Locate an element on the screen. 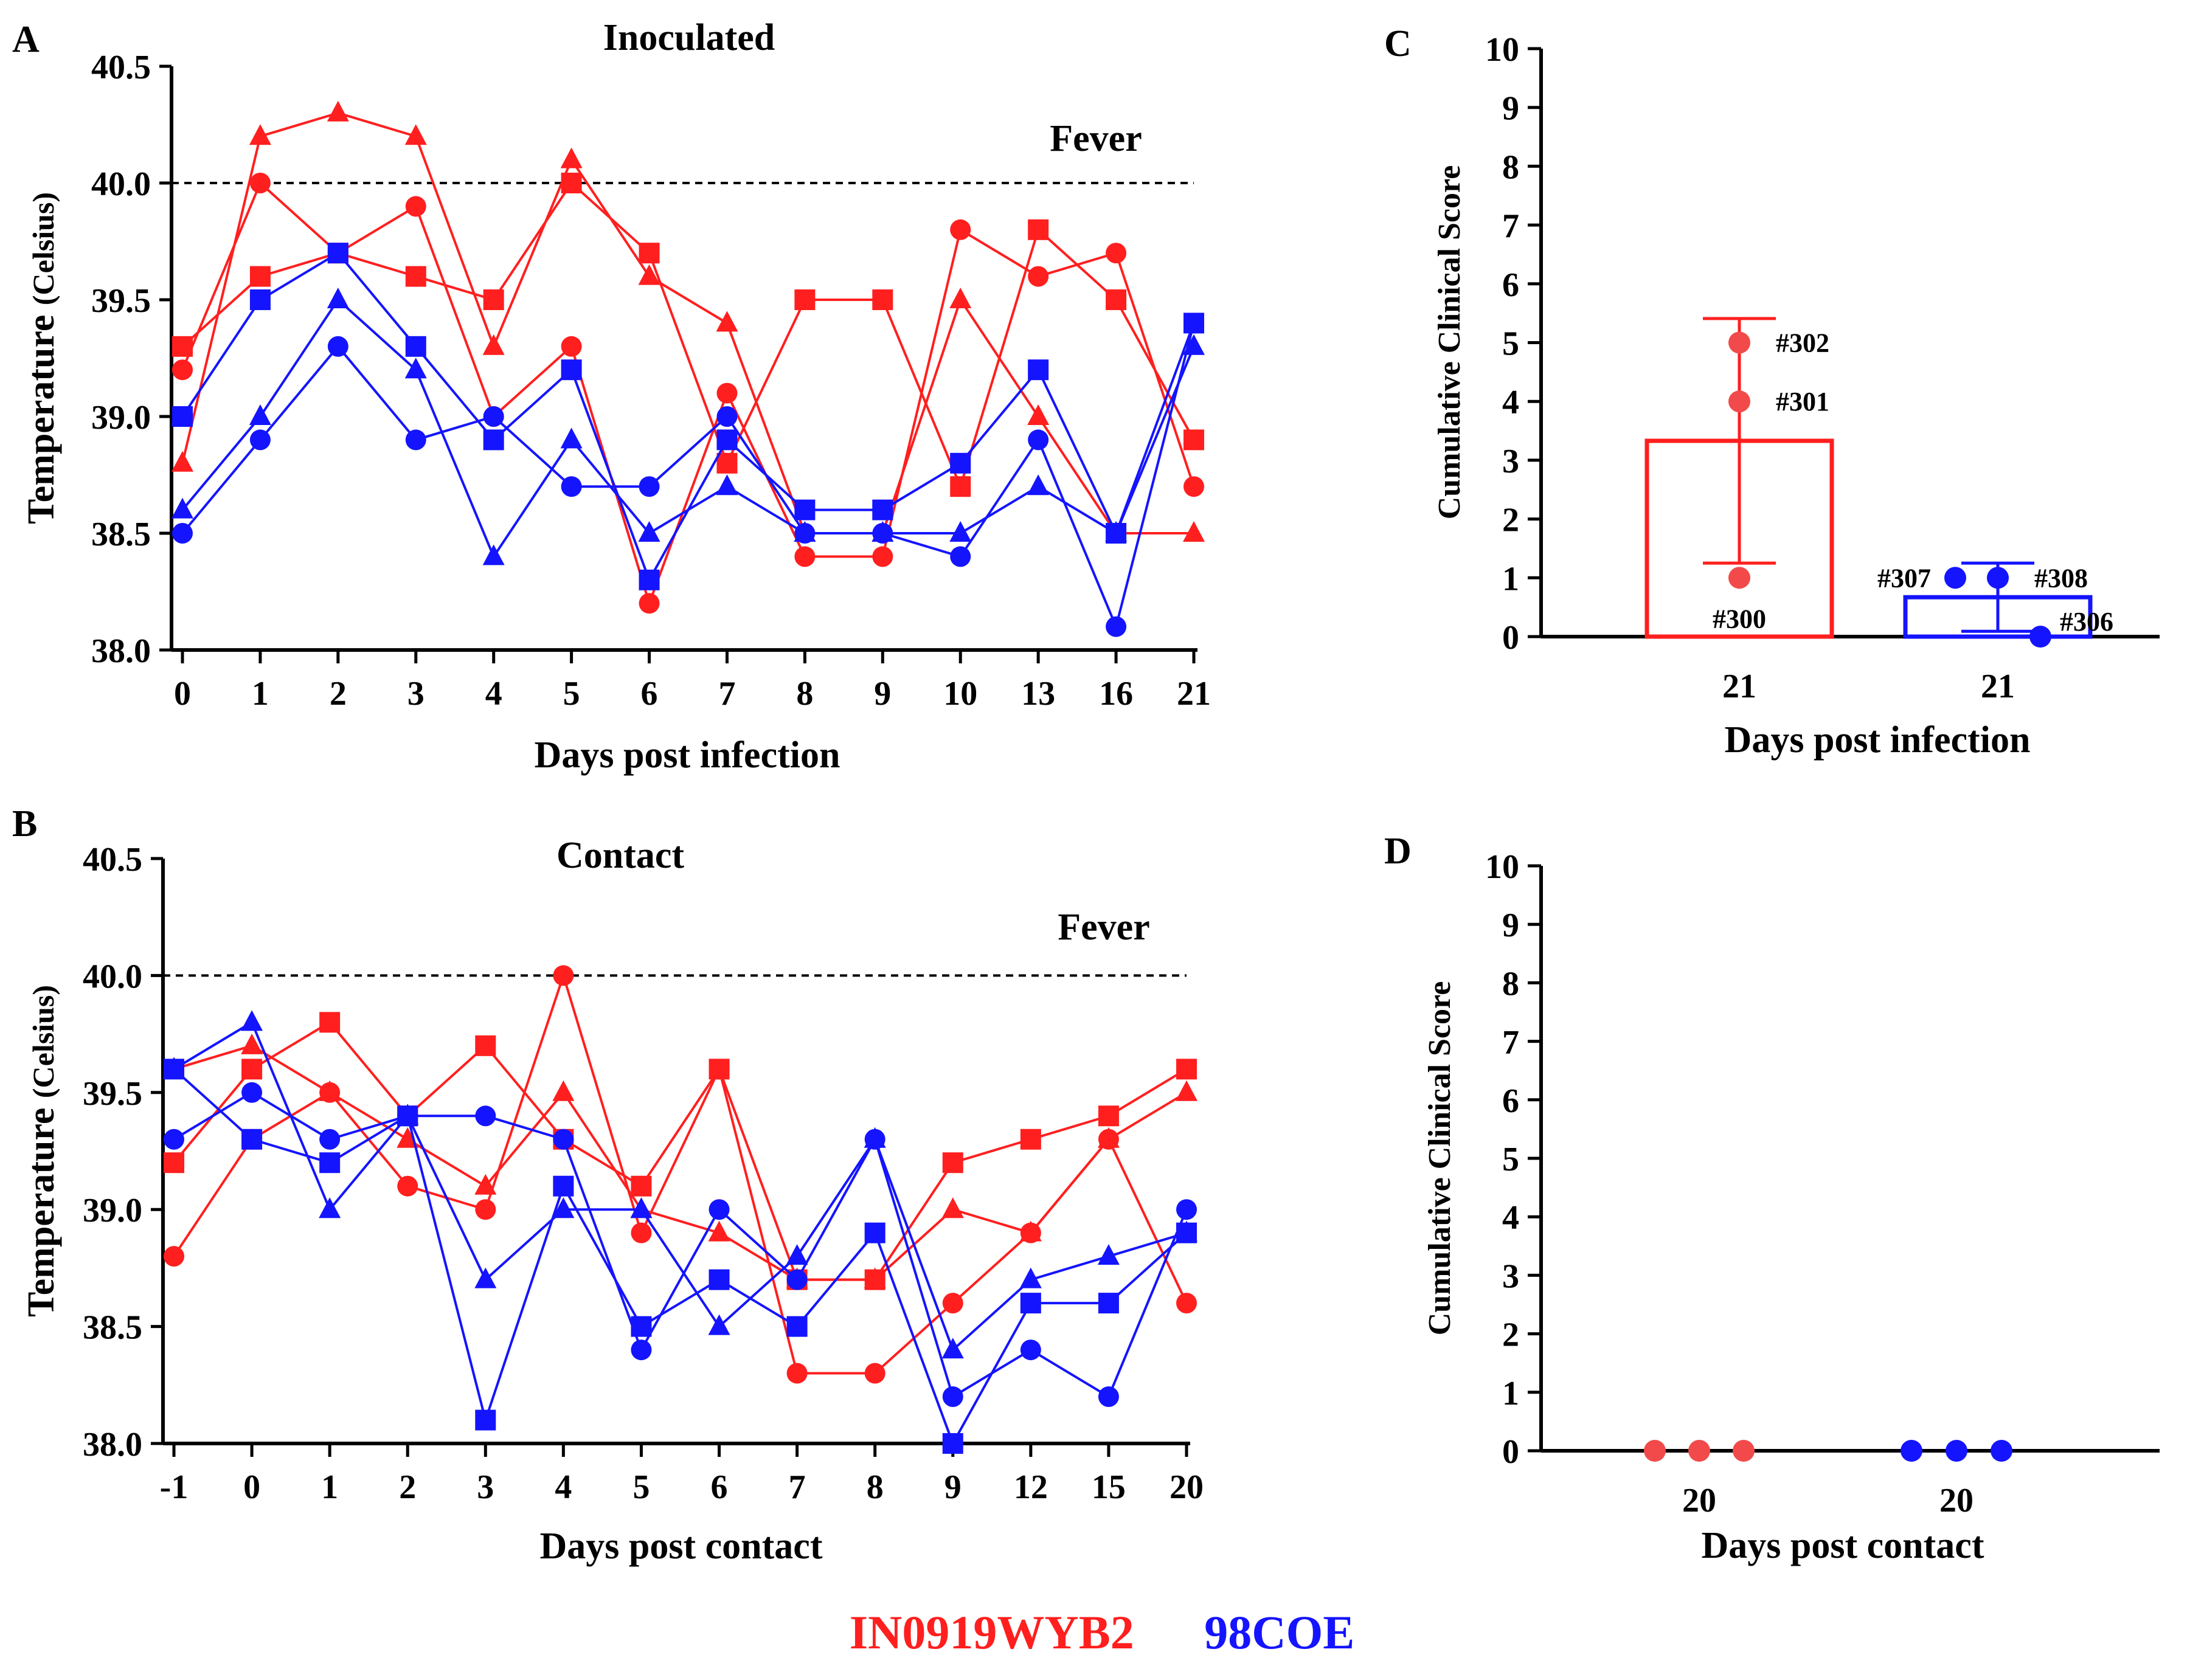 This screenshot has width=2204, height=1680. point-label: #302 is located at coordinates (1802, 343).